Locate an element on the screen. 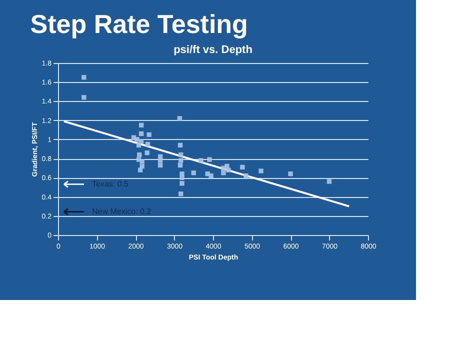 This screenshot has height=355, width=474. annotation: Texas: 0.5 is located at coordinates (111, 183).